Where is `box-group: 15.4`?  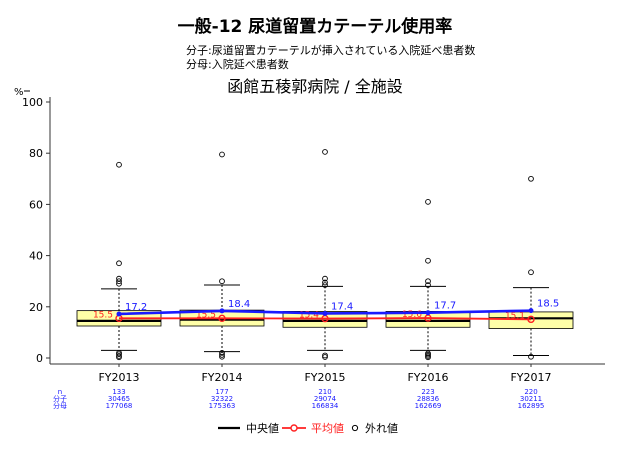 box-group: 15.4 is located at coordinates (325, 254).